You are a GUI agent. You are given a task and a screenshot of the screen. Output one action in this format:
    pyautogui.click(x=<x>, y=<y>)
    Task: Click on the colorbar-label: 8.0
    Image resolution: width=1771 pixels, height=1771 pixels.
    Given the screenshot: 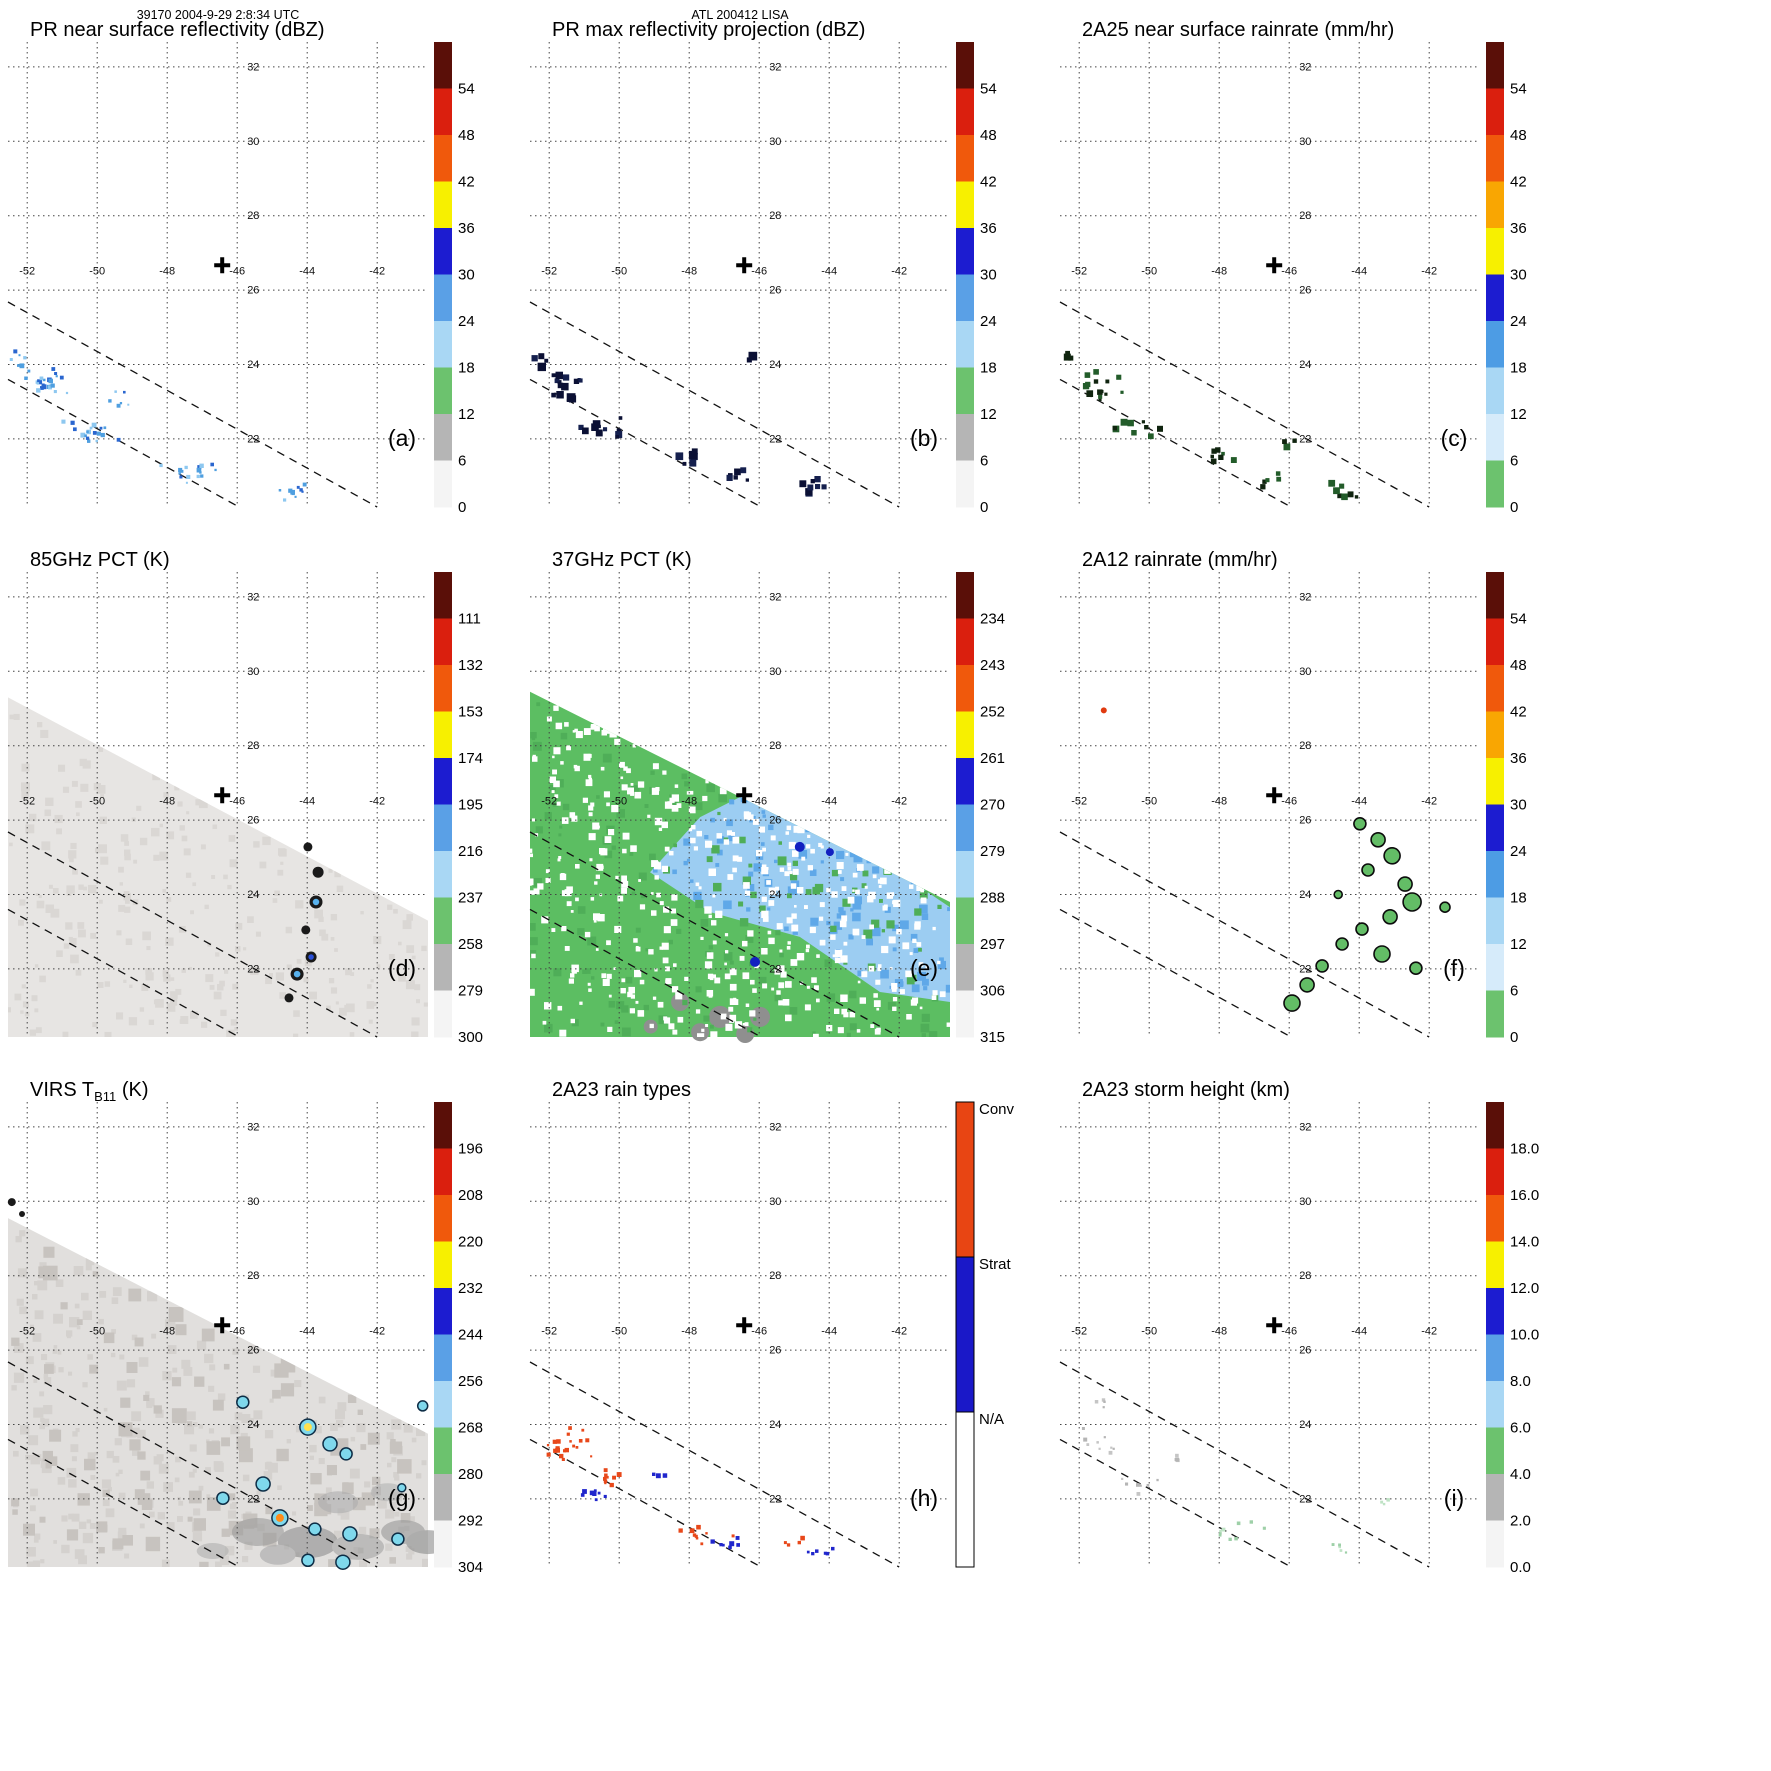 What is the action you would take?
    pyautogui.click(x=1520, y=1381)
    